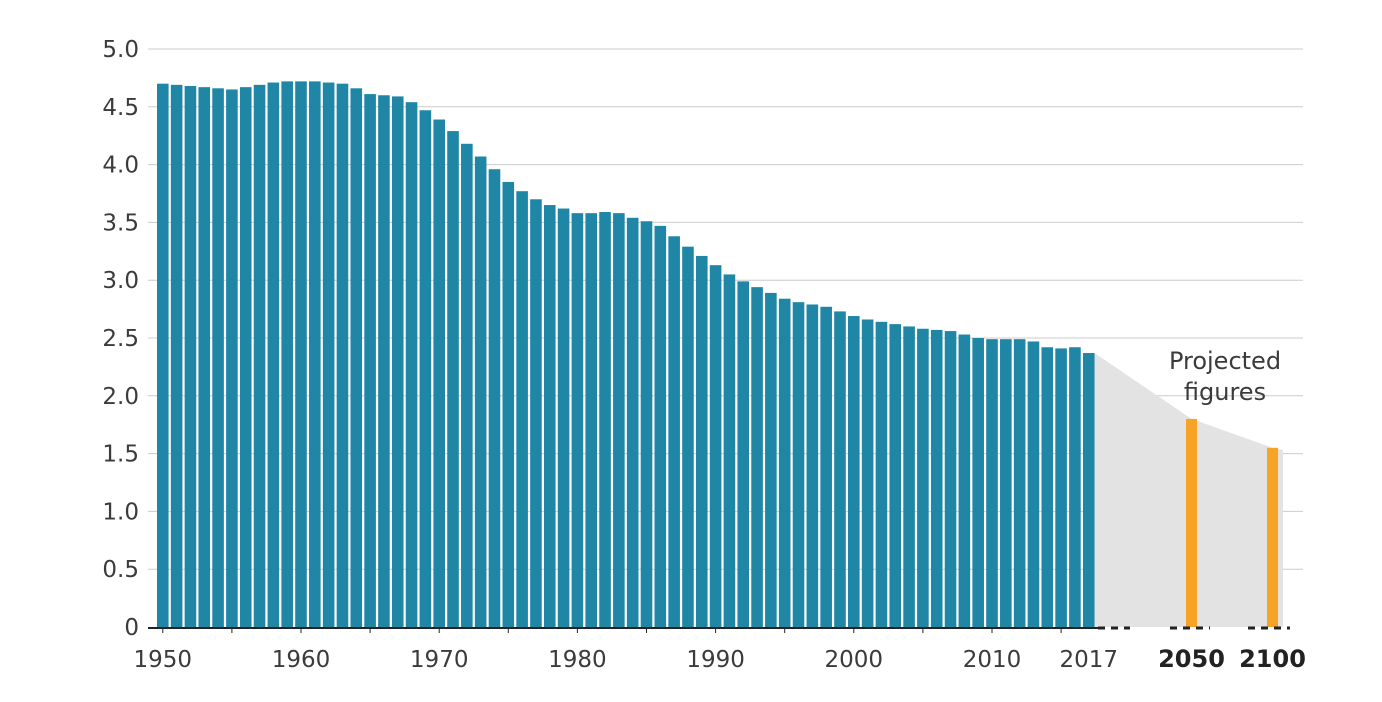 The height and width of the screenshot is (702, 1382). I want to click on bar-1972, so click(467, 385).